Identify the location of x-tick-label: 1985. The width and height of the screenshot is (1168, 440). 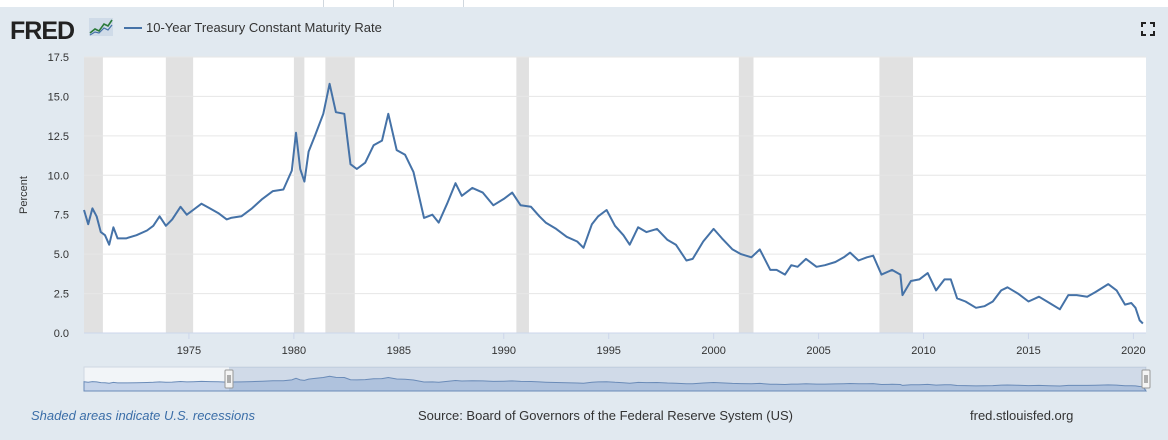
(399, 351).